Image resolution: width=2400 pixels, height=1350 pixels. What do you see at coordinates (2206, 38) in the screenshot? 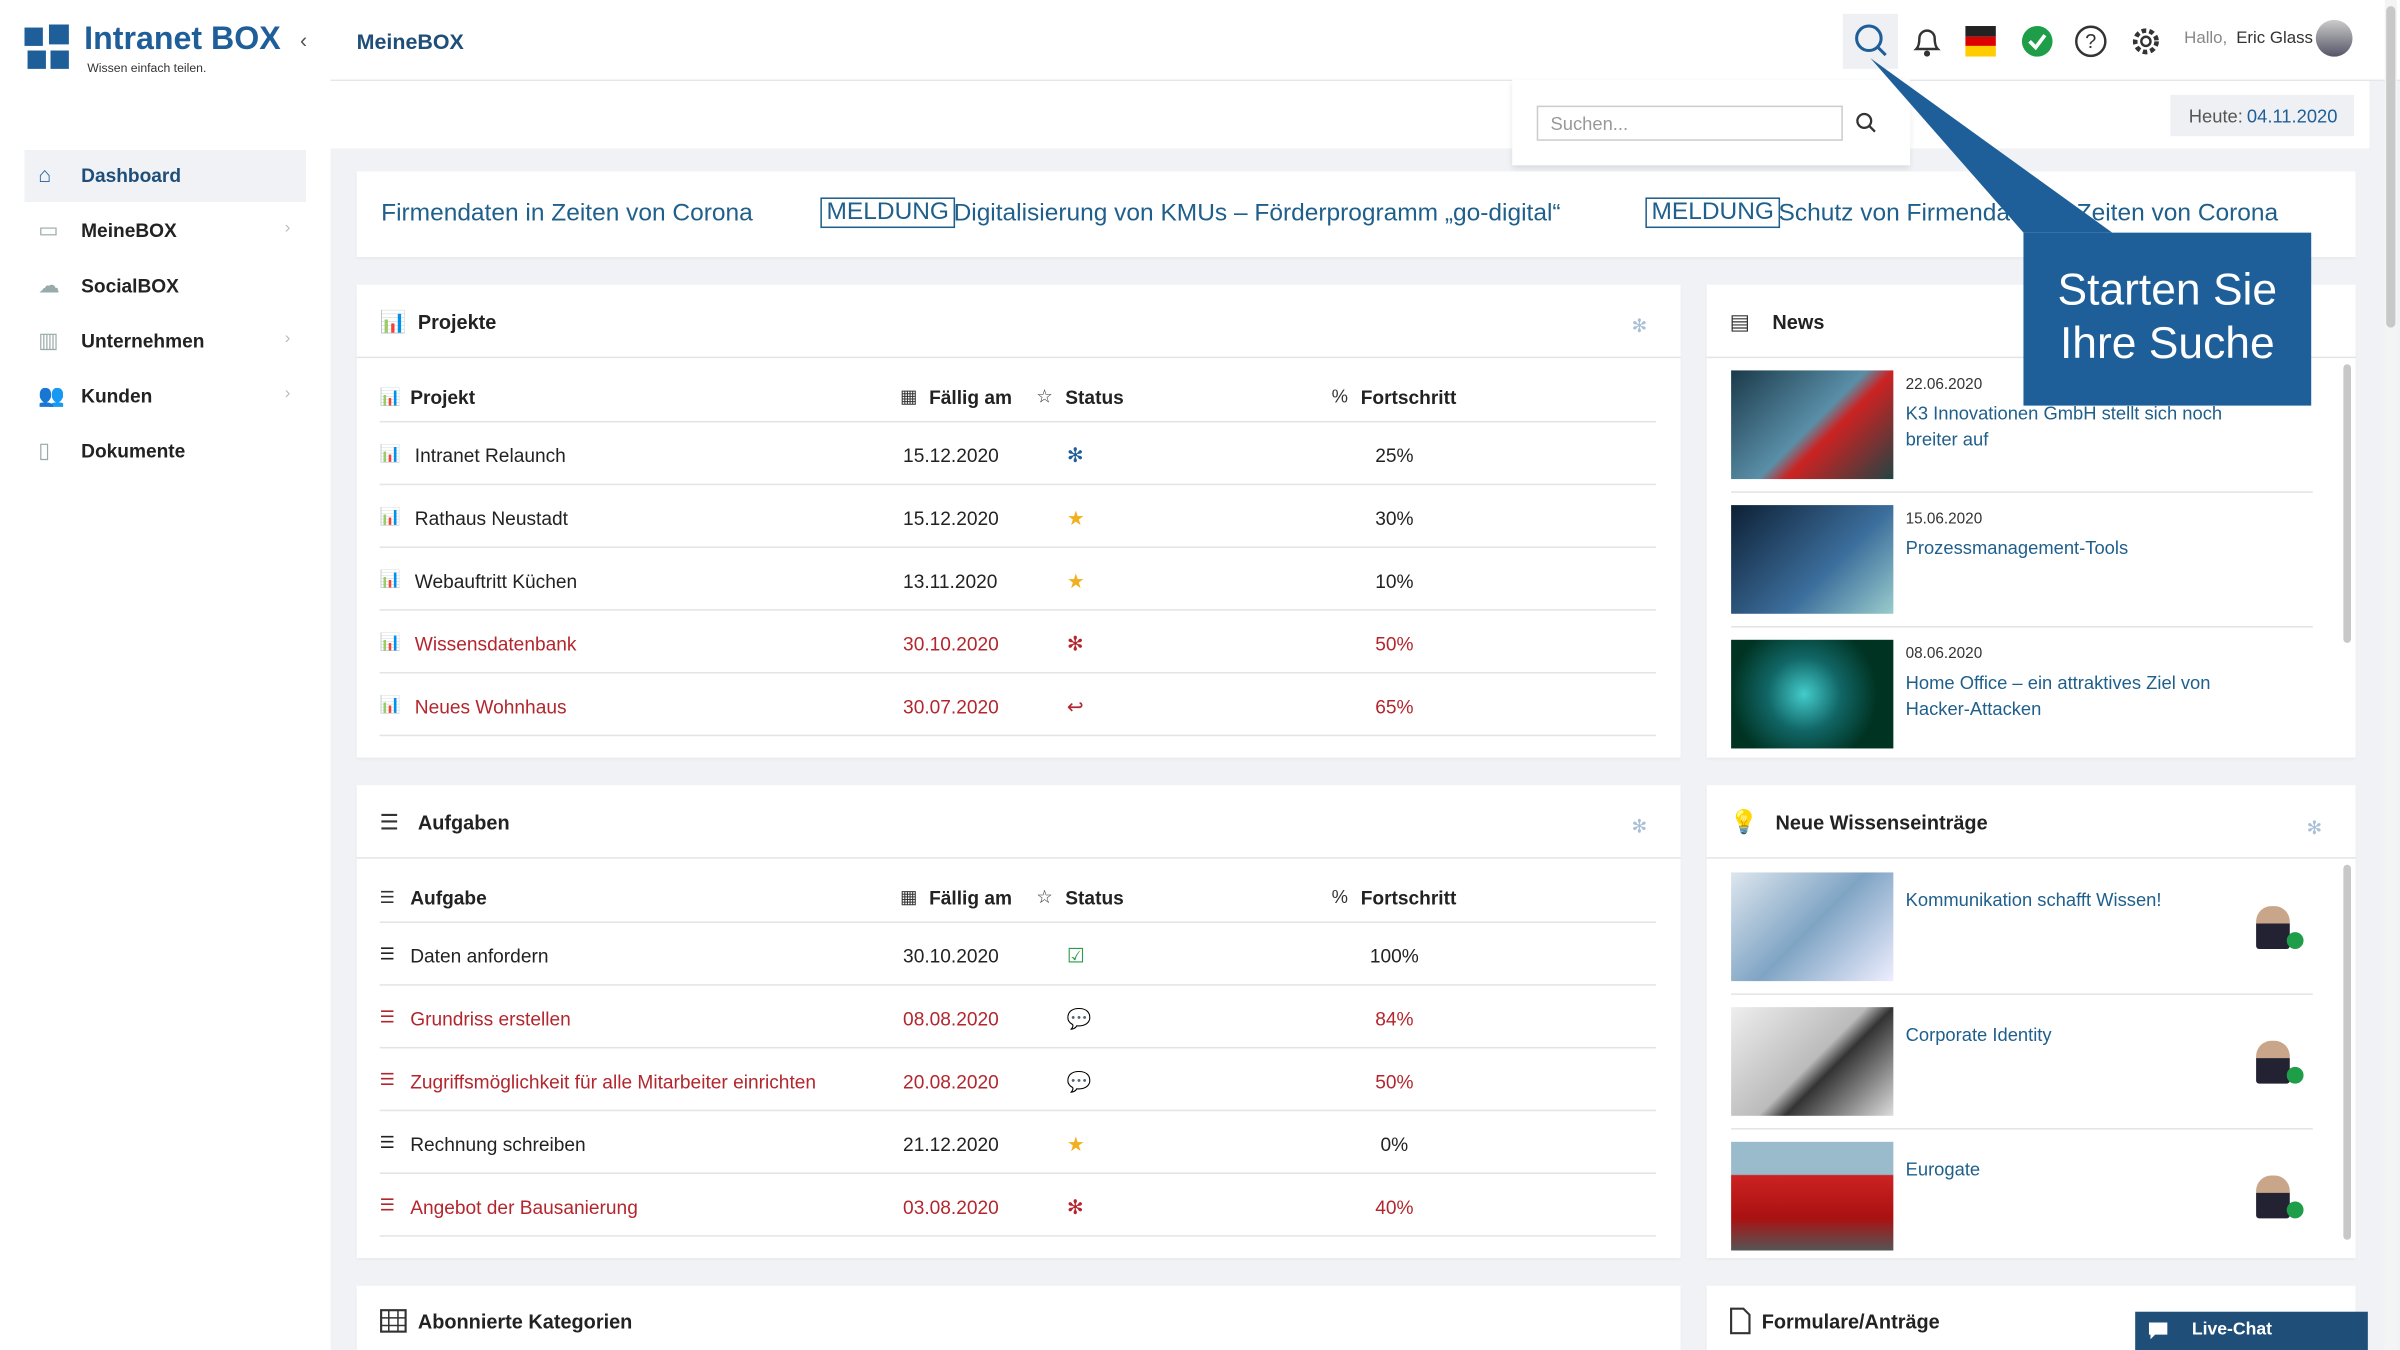
I see `greeting: Hallo,` at bounding box center [2206, 38].